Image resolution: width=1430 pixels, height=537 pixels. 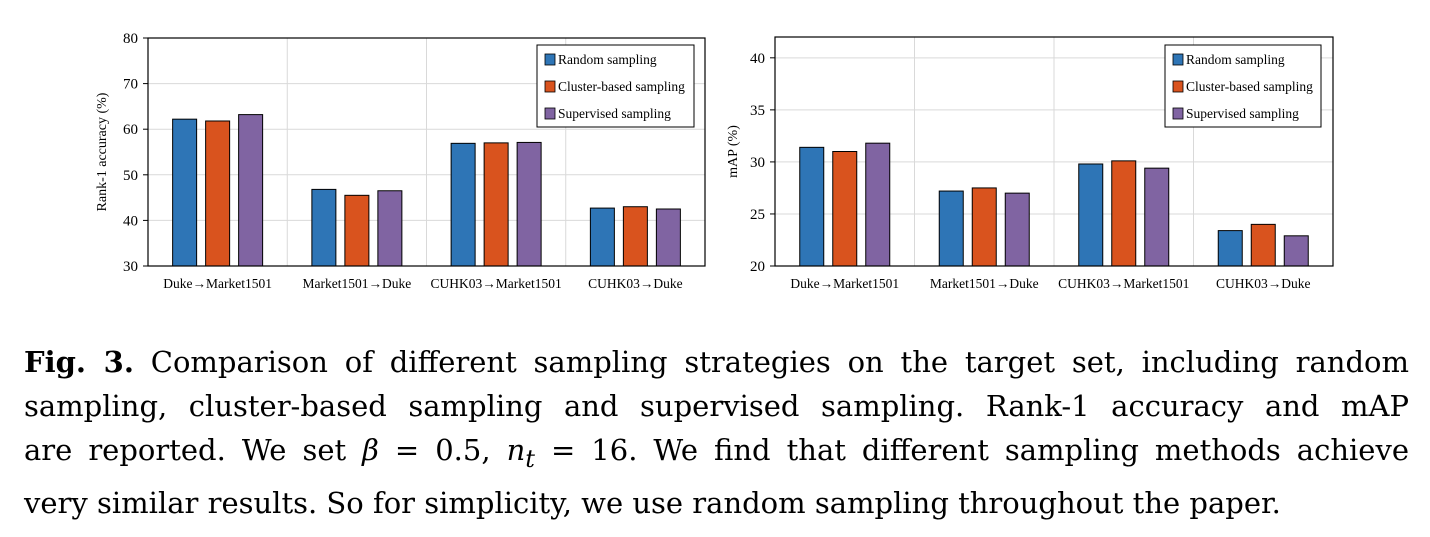 I want to click on y-tick-label: 70, so click(x=130, y=85).